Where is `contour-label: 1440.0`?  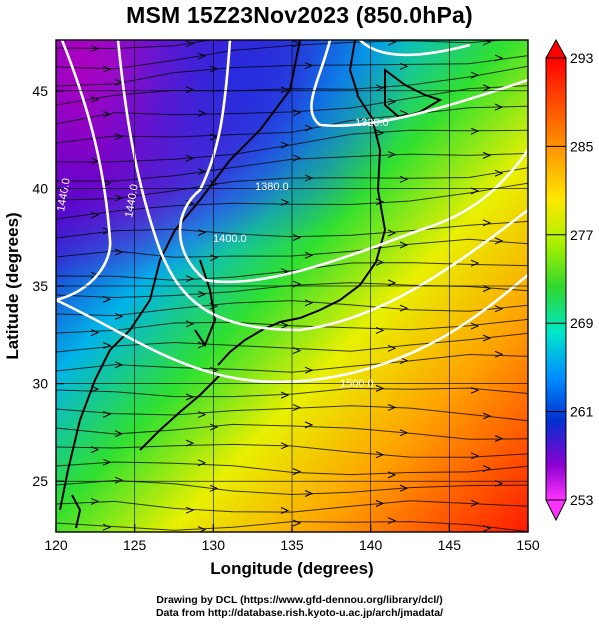 contour-label: 1440.0 is located at coordinates (132, 200).